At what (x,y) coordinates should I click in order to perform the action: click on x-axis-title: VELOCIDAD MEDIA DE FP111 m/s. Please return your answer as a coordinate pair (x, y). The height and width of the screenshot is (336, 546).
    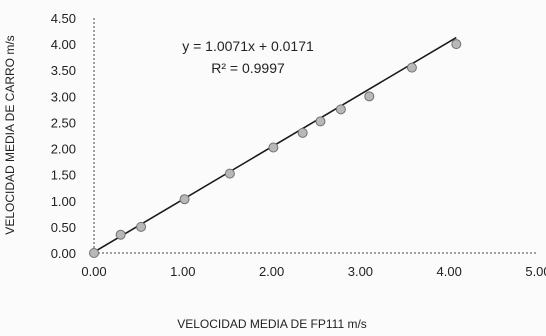
    Looking at the image, I should click on (272, 324).